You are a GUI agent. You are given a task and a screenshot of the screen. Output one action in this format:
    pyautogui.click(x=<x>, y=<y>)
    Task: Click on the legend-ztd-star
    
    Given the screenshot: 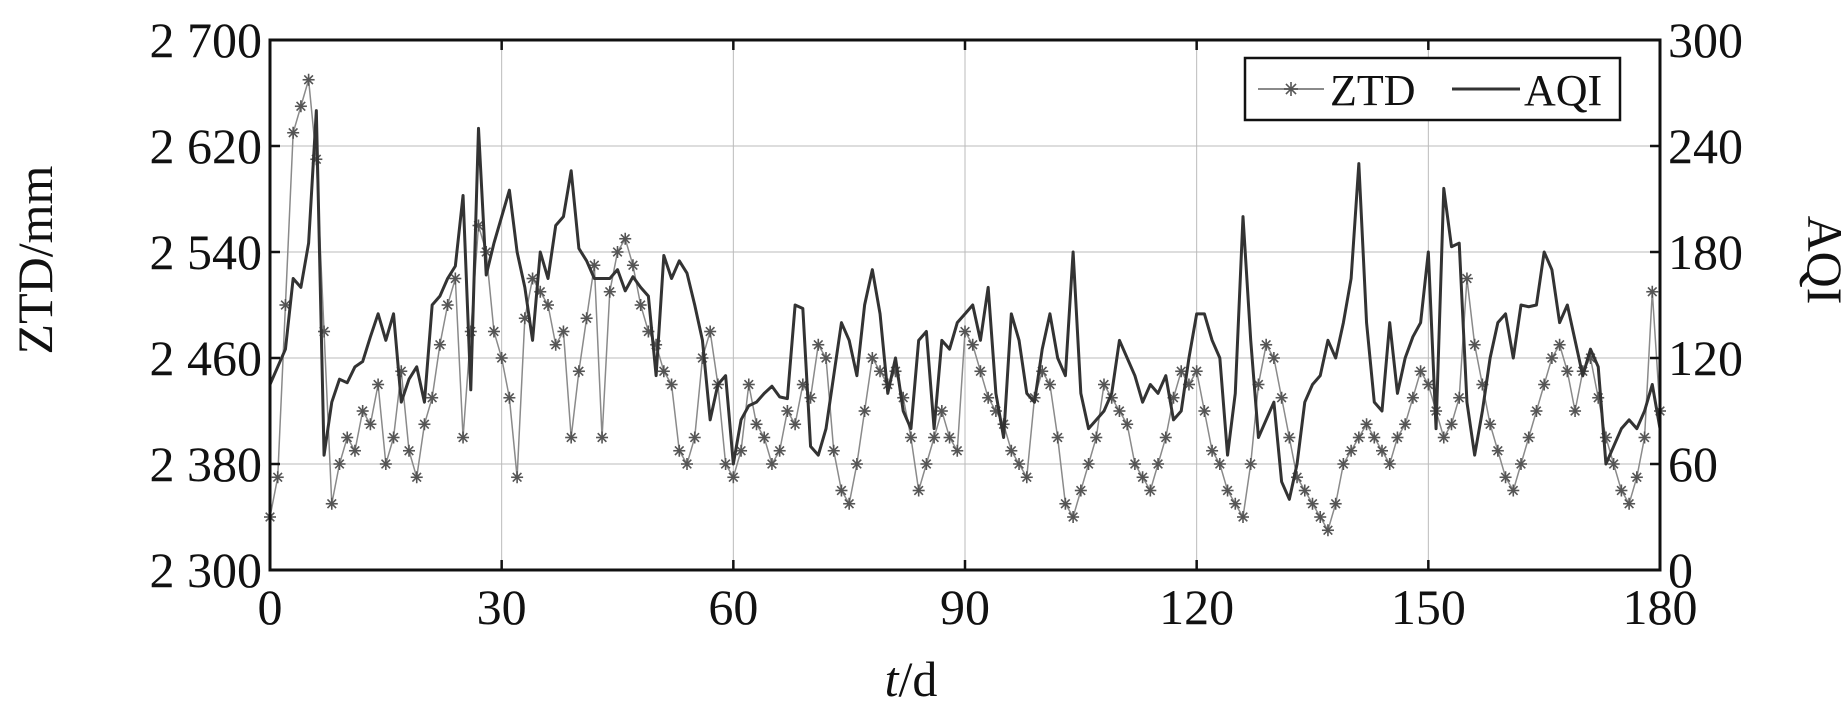 What is the action you would take?
    pyautogui.click(x=1291, y=89)
    